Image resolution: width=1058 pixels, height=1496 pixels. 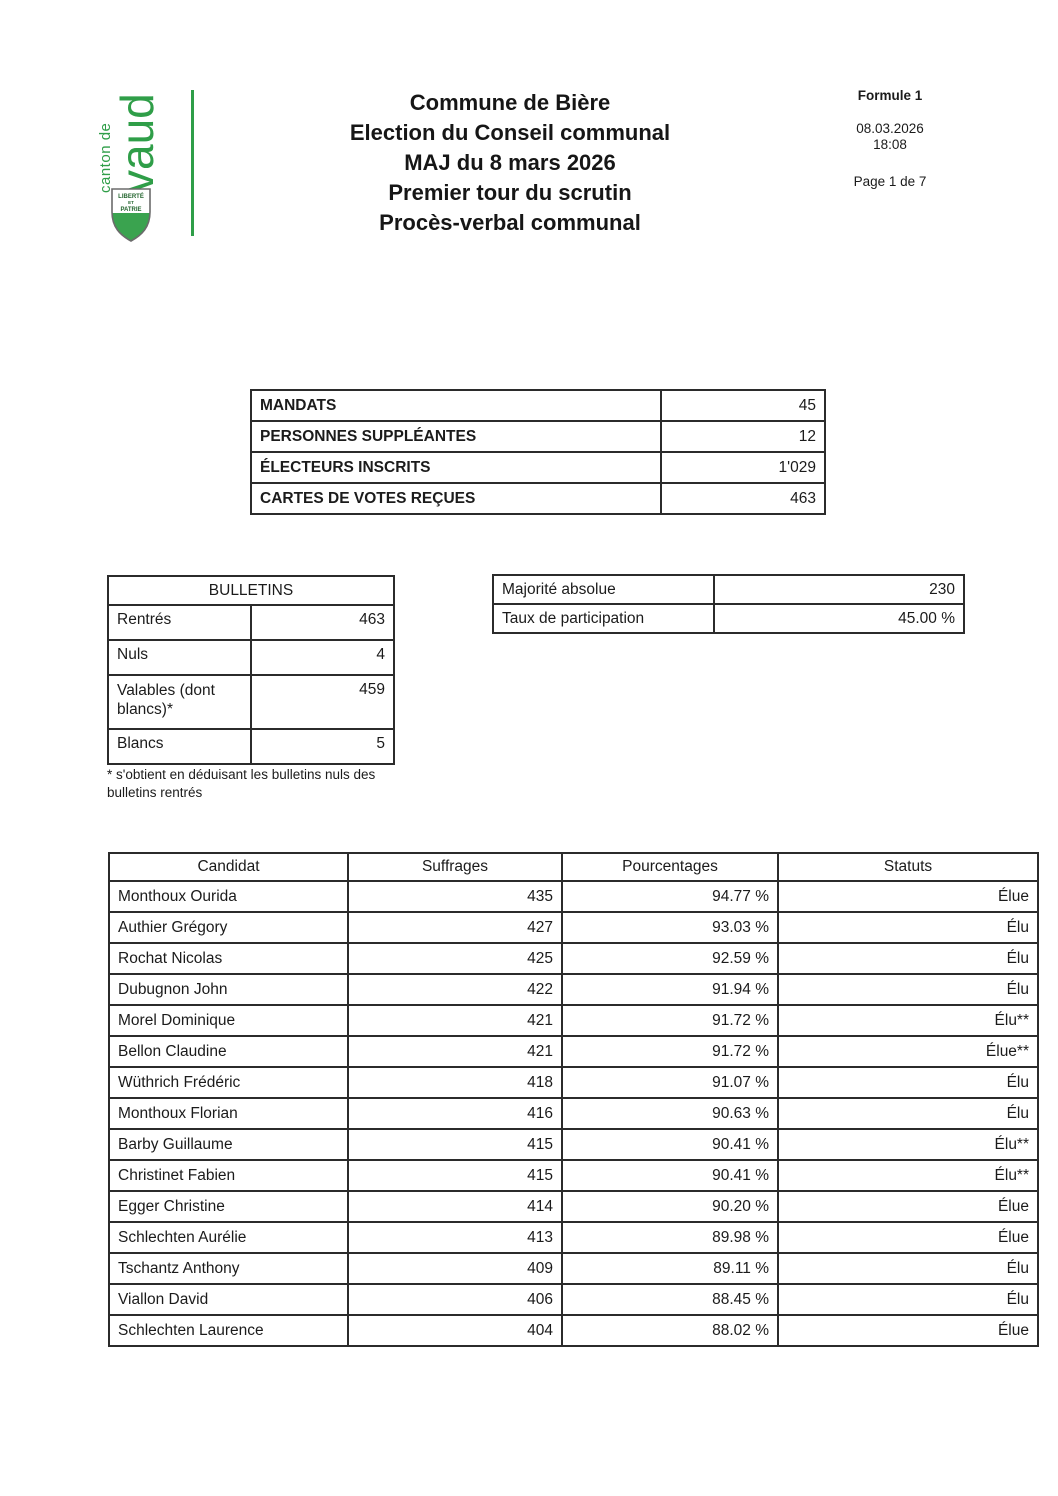 I want to click on candidate-suffrages: 409, so click(x=455, y=1268).